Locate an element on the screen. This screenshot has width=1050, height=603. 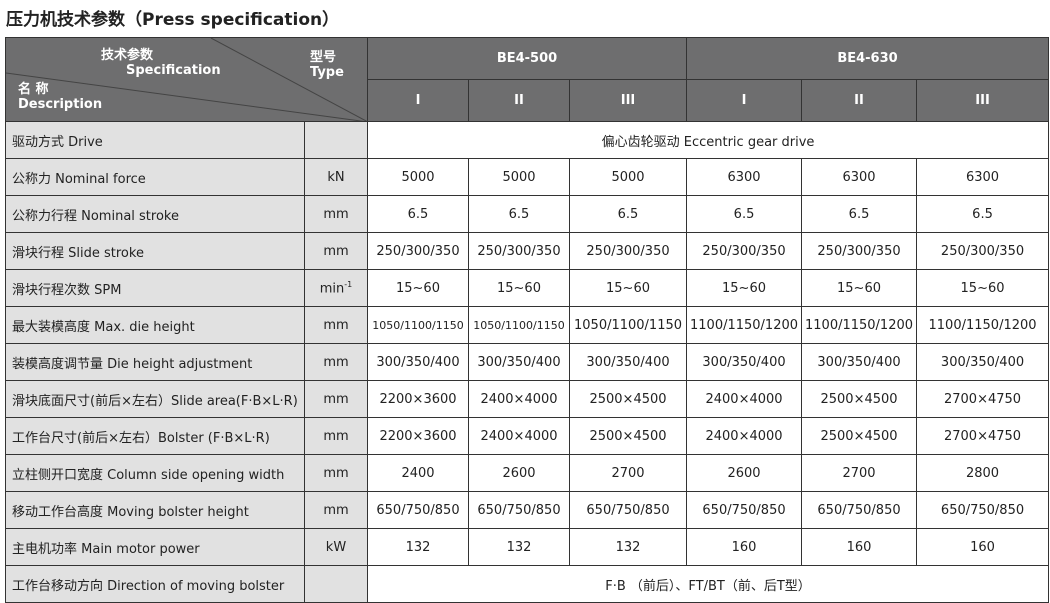
row-label: 滑块行程次数 SPM is located at coordinates (155, 288).